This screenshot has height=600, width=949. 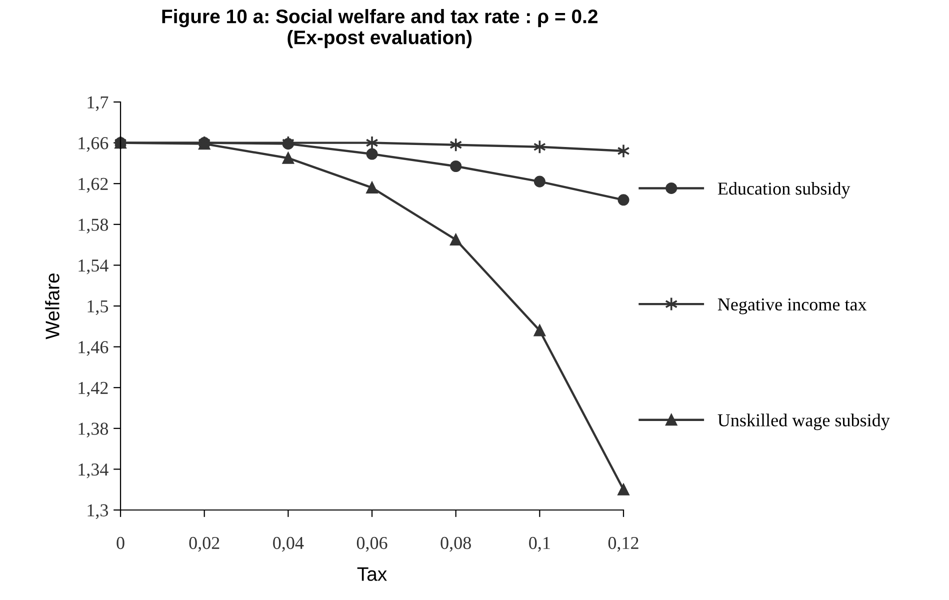 What do you see at coordinates (93, 389) in the screenshot?
I see `y-tick-label: 1,42` at bounding box center [93, 389].